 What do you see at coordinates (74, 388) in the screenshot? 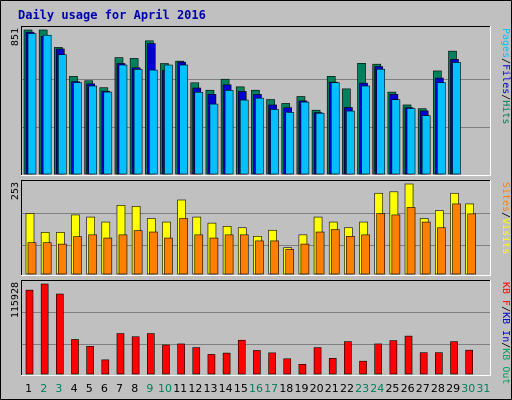
I see `day-label-4: 4` at bounding box center [74, 388].